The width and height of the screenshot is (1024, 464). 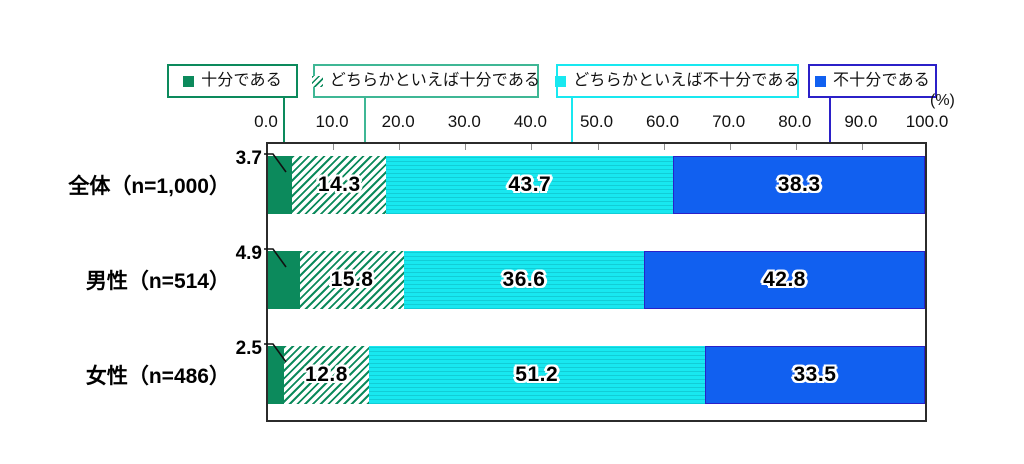 I want to click on bar-segment: 12.8, so click(x=326, y=375).